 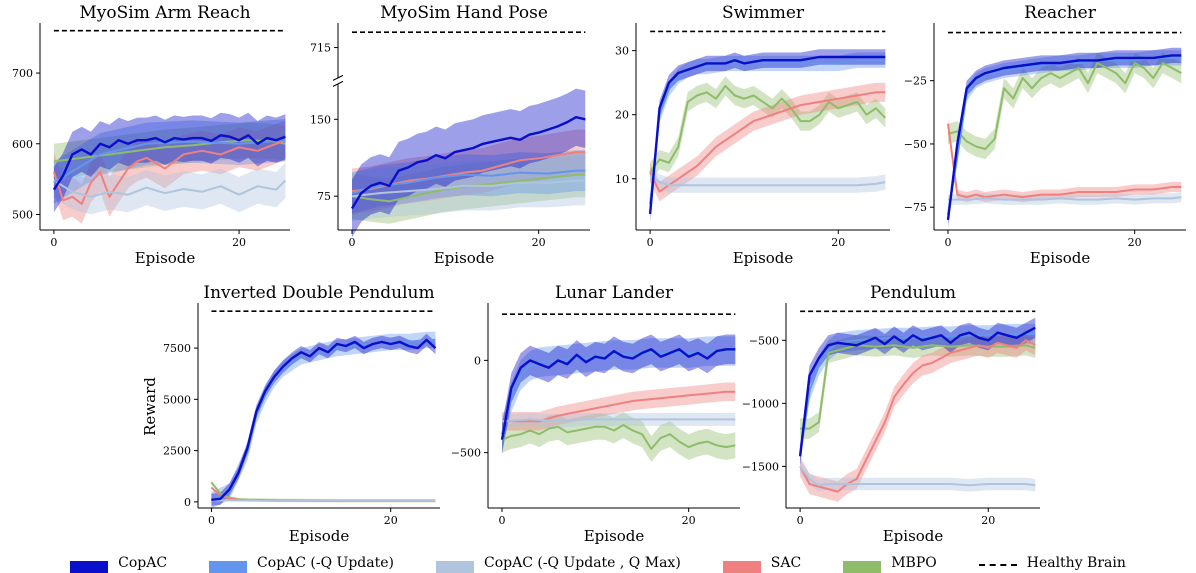 I want to click on legend-label-copac: CopAC, so click(x=143, y=563).